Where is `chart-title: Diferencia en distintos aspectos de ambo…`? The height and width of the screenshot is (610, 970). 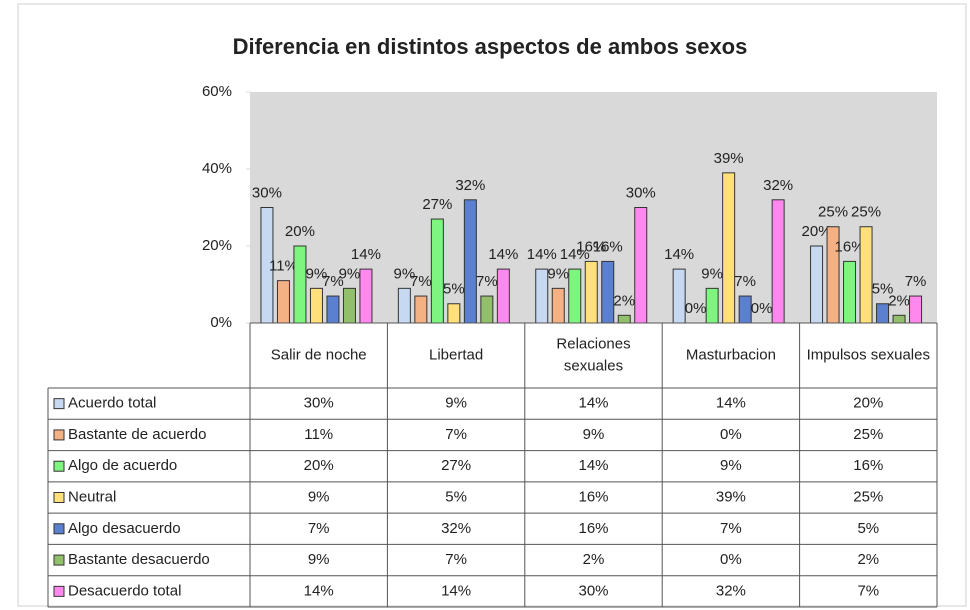
chart-title: Diferencia en distintos aspectos de ambo… is located at coordinates (490, 46).